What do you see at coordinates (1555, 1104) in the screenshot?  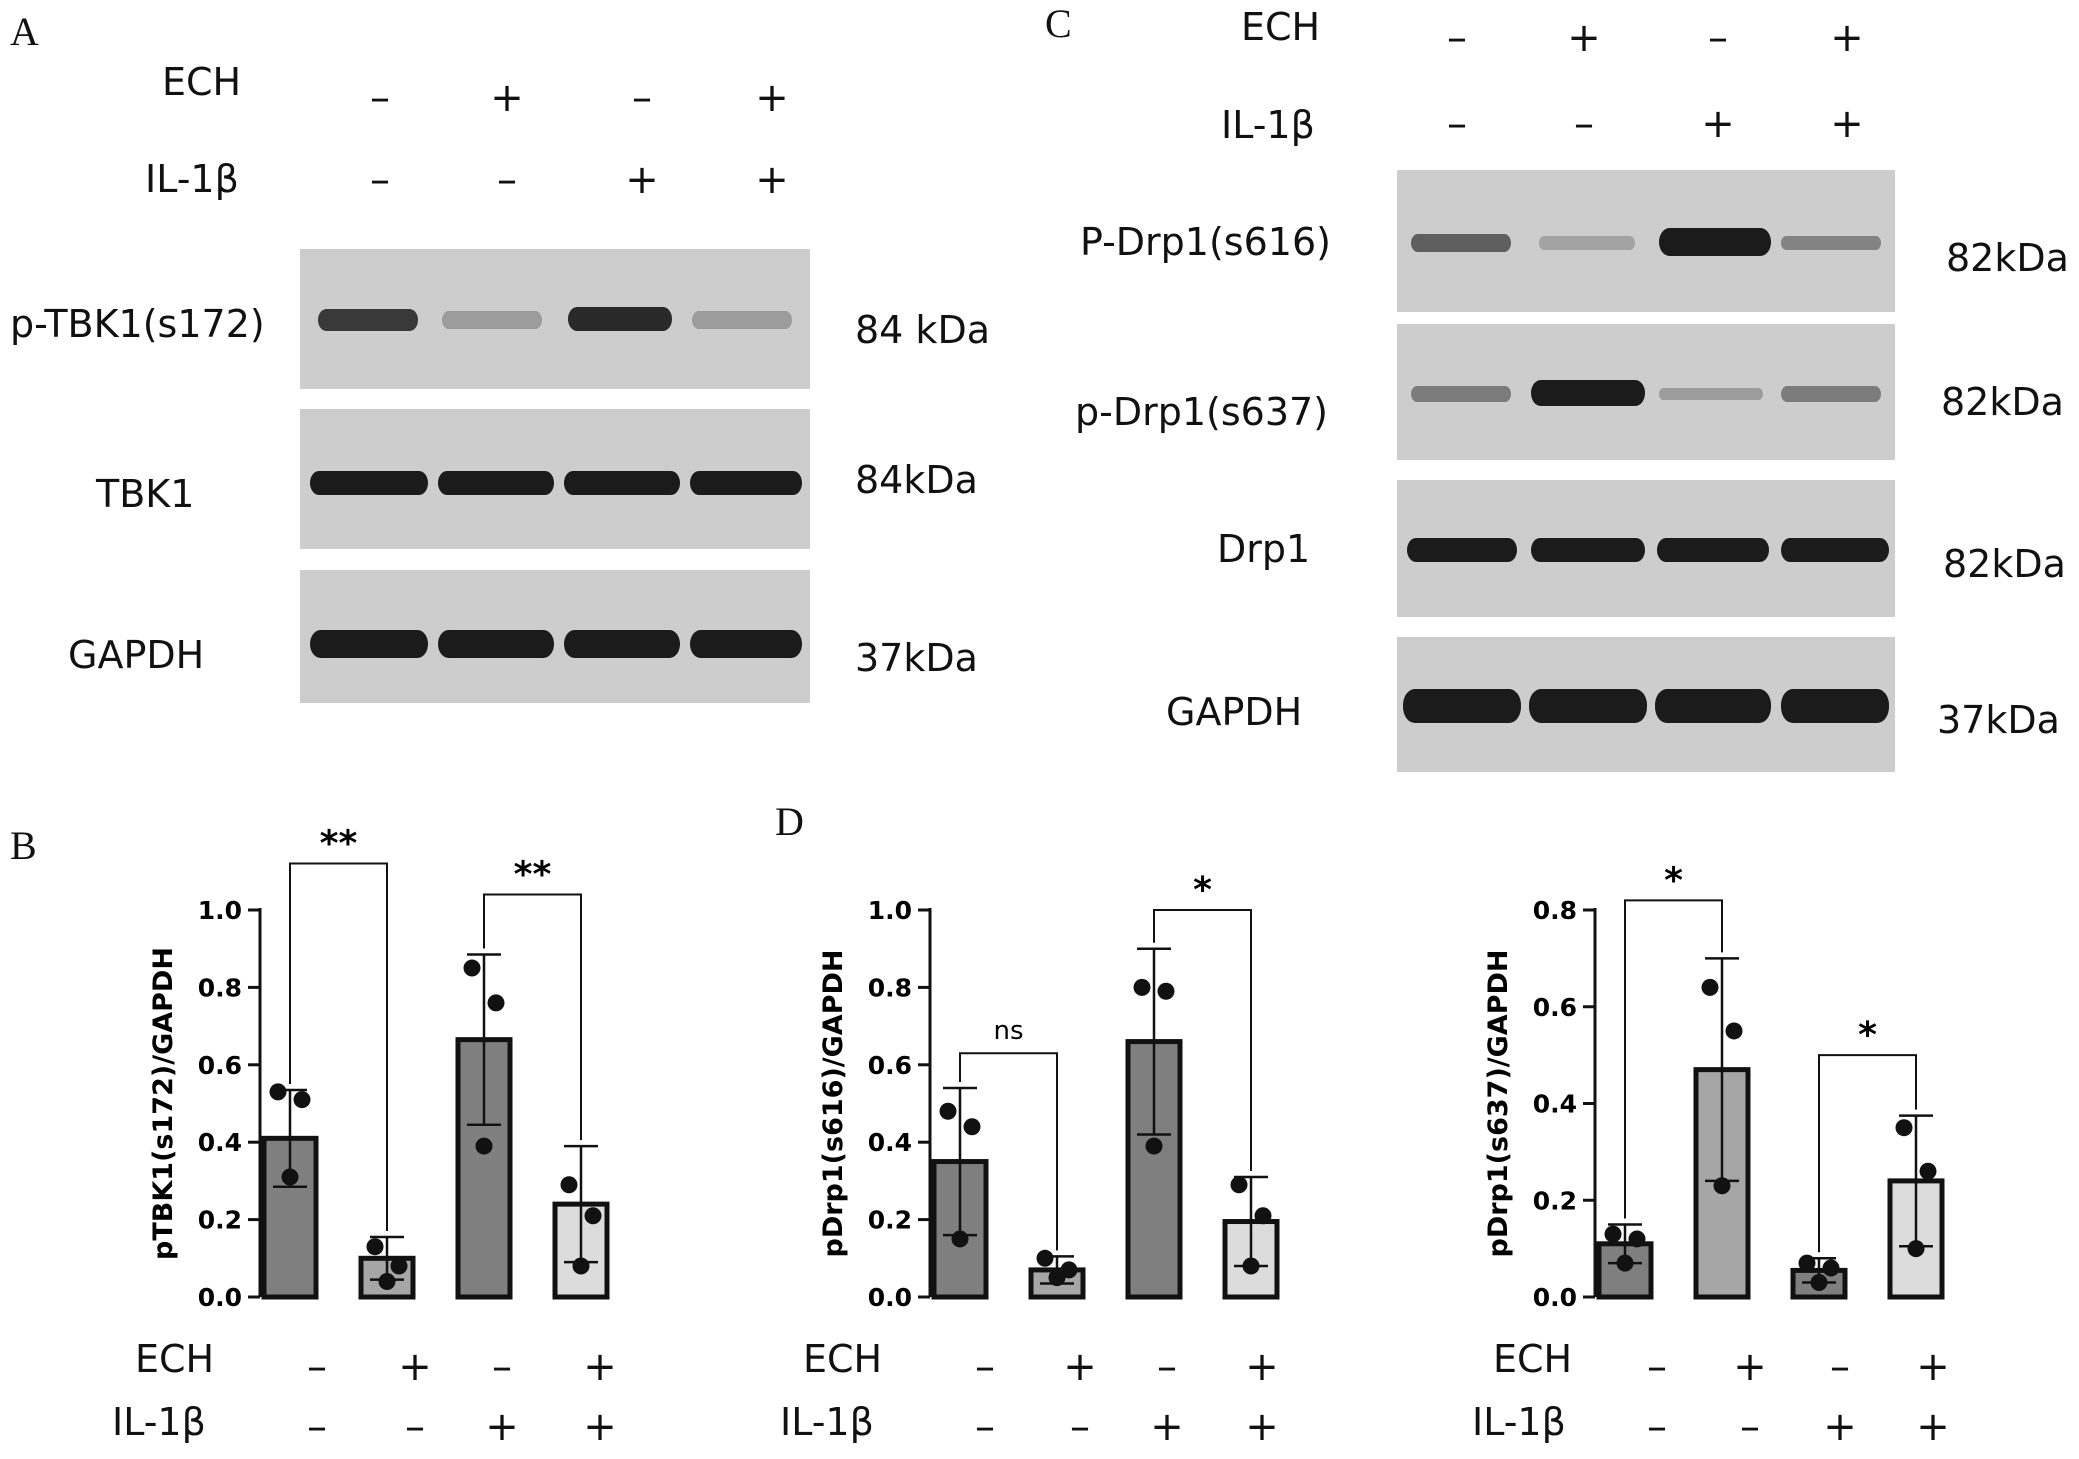 I see `y-tick-label: 0.4` at bounding box center [1555, 1104].